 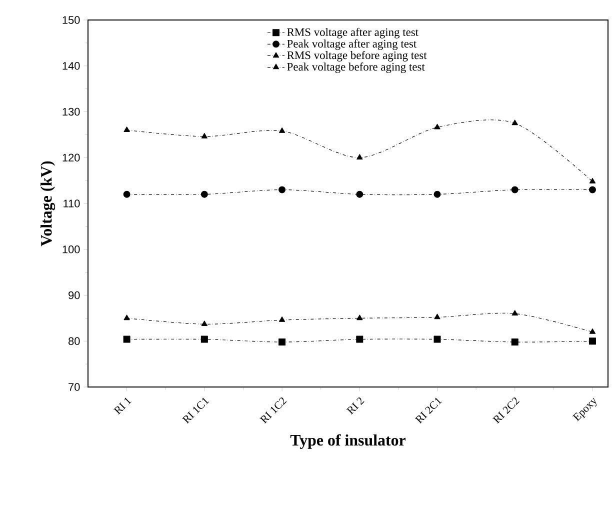 I want to click on y-axis-title: Voltage (kV), so click(x=48, y=203).